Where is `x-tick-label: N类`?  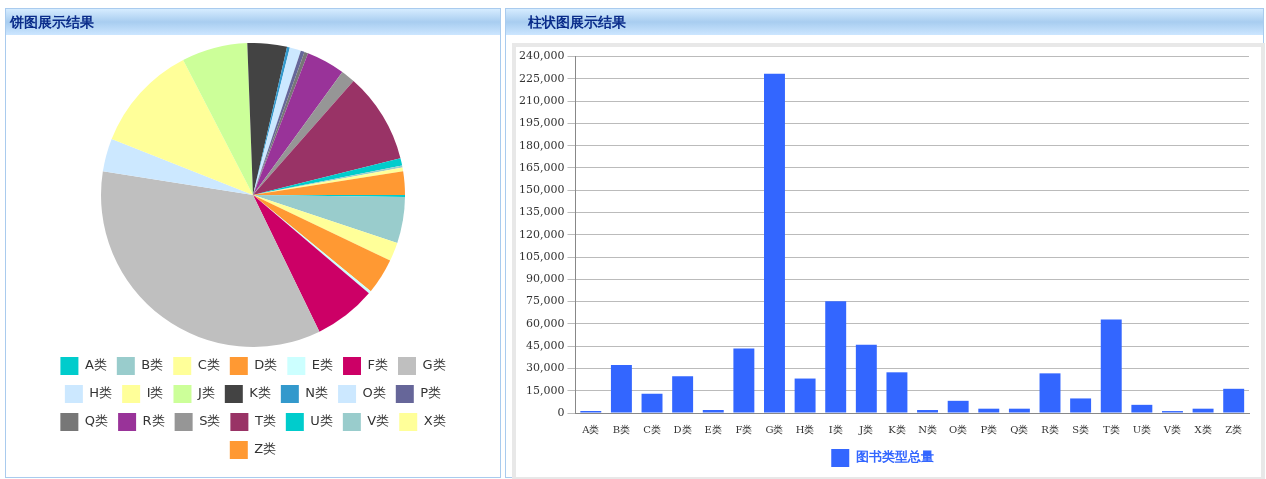 x-tick-label: N类 is located at coordinates (927, 429).